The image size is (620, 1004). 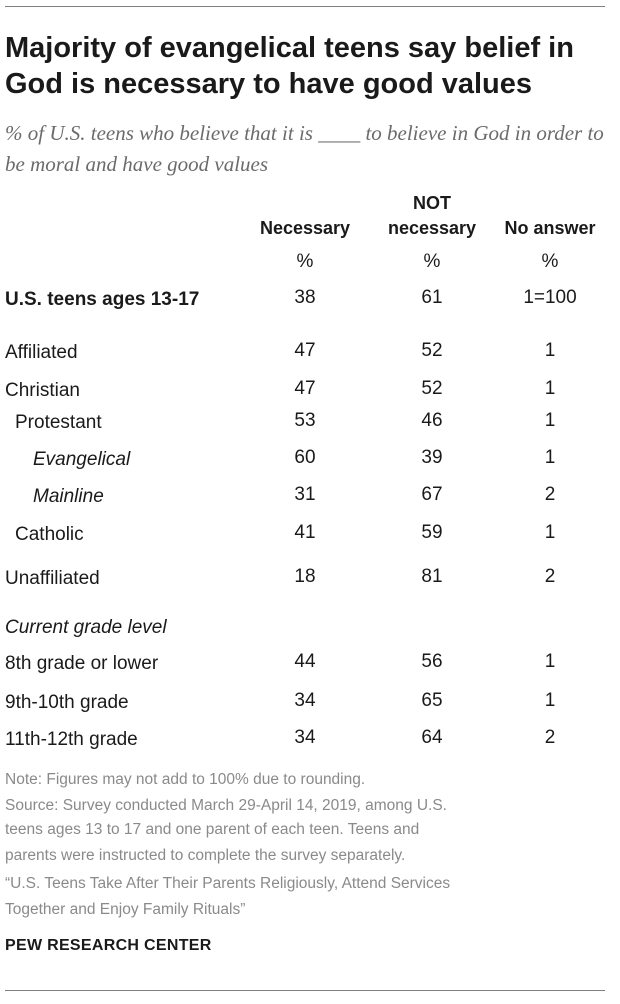 What do you see at coordinates (432, 576) in the screenshot?
I see `data-value: 81` at bounding box center [432, 576].